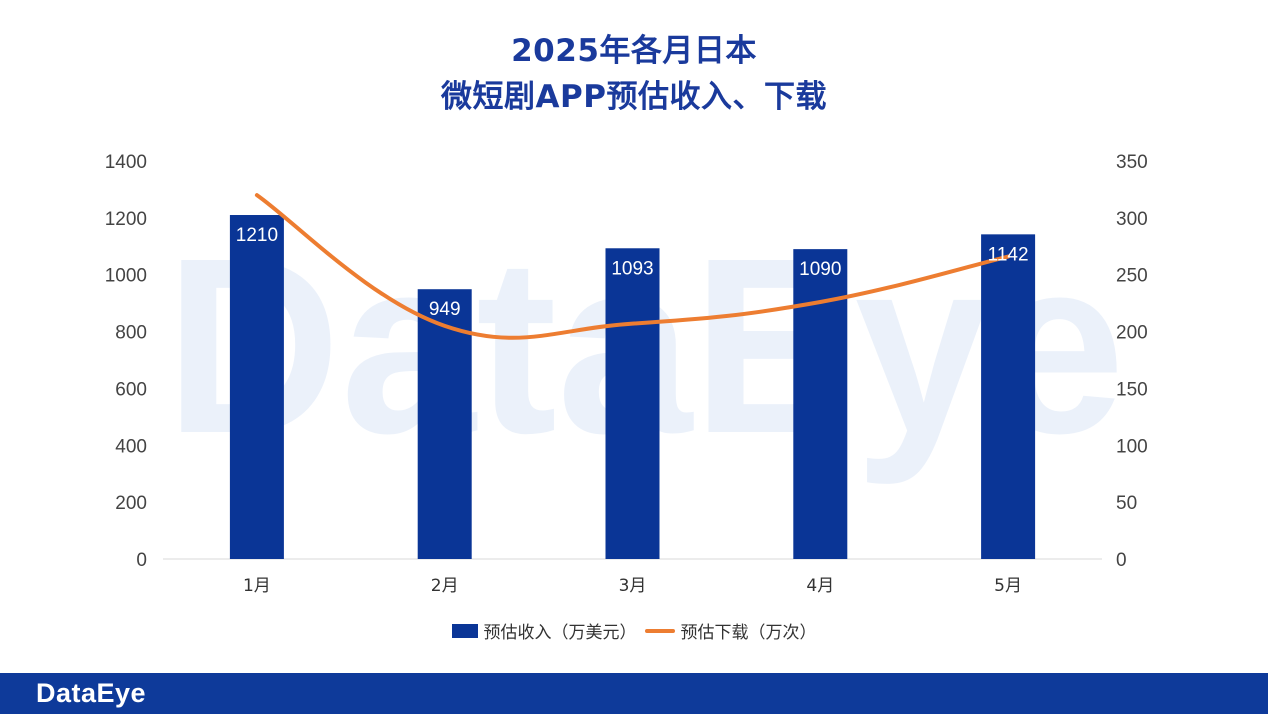 This screenshot has width=1268, height=714. I want to click on legend: 预估收入（万美元） 预估下载（万次）, so click(634, 630).